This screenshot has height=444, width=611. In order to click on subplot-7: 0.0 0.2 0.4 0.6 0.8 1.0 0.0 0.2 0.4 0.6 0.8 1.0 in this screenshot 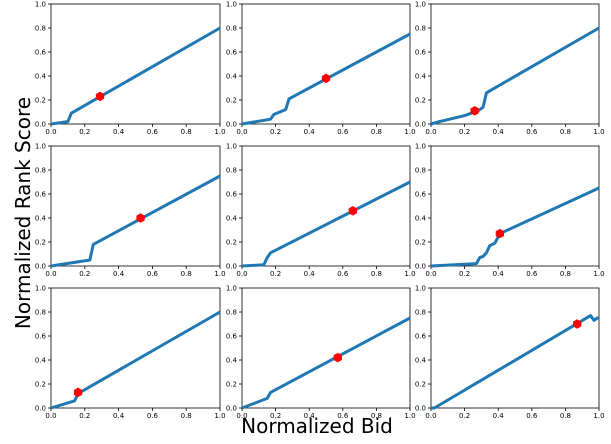, I will do `click(130, 353)`.